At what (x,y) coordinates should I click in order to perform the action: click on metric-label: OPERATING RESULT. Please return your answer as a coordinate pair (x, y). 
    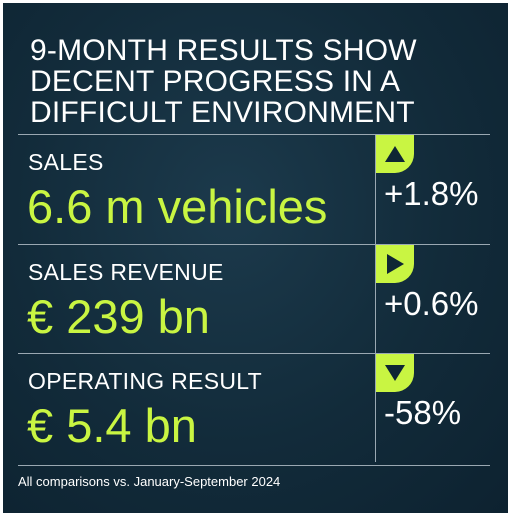
    Looking at the image, I should click on (145, 381).